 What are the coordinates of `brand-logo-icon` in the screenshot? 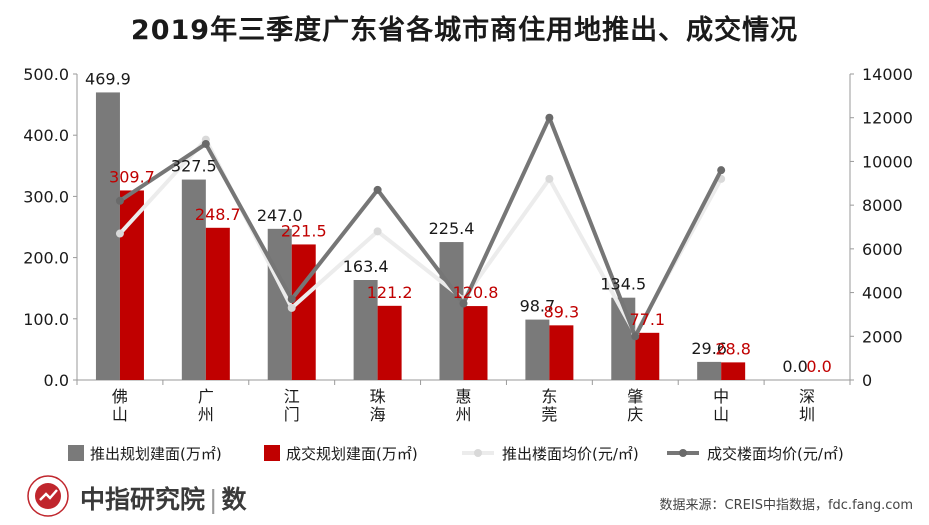 It's located at (48, 496).